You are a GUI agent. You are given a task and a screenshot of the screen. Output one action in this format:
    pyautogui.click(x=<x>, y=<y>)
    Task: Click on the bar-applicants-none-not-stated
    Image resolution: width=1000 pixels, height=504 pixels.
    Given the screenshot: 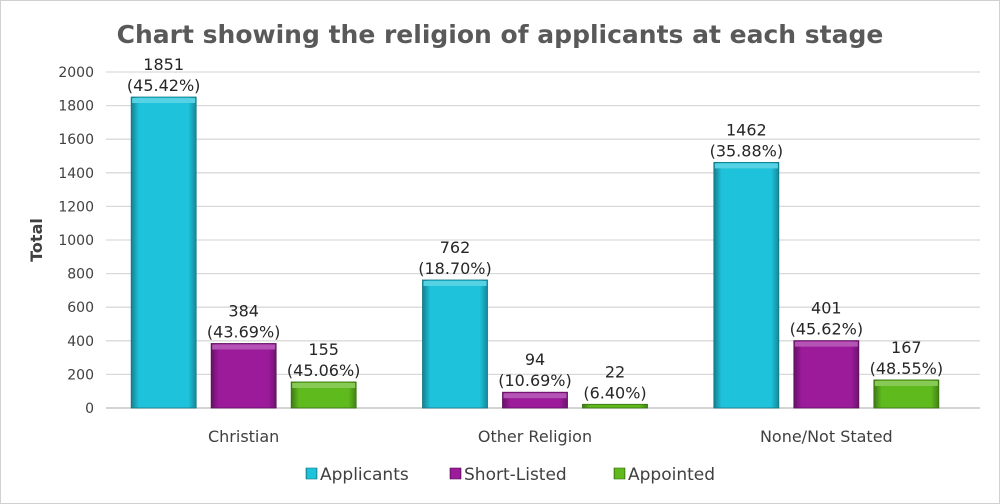 What is the action you would take?
    pyautogui.click(x=746, y=285)
    